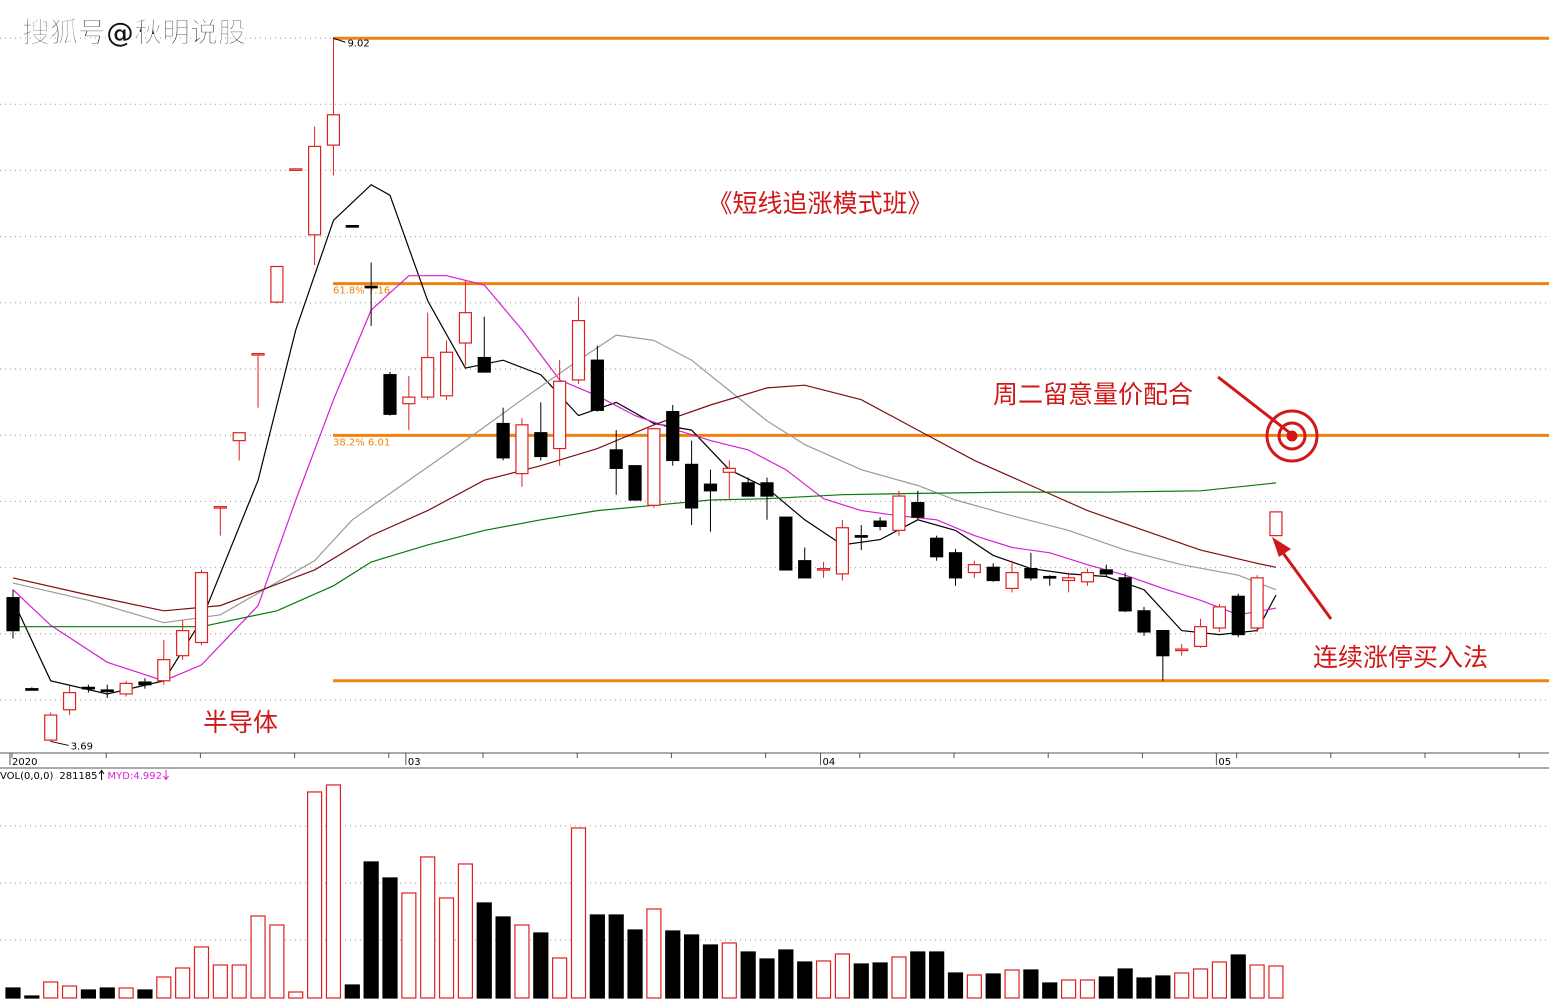 Image resolution: width=1549 pixels, height=1002 pixels. I want to click on annotation: 半导体, so click(240, 722).